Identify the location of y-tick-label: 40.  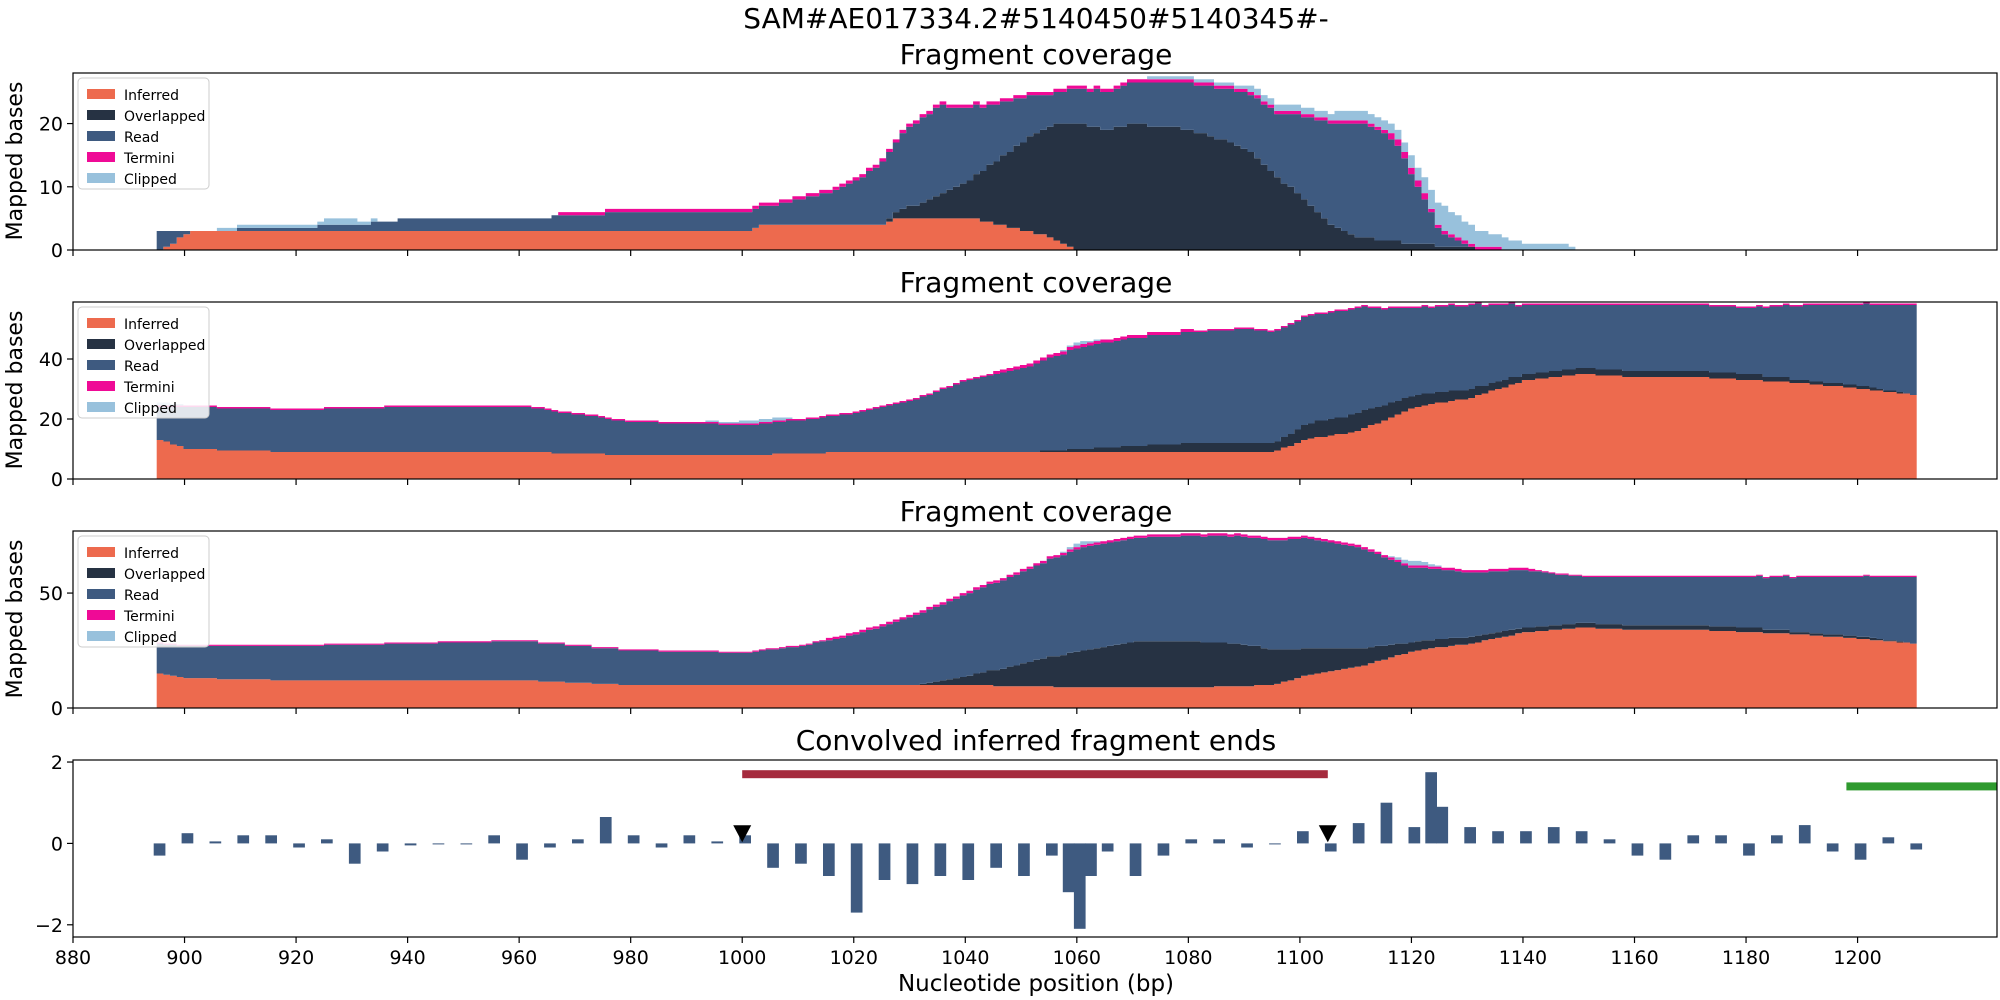
(51, 360).